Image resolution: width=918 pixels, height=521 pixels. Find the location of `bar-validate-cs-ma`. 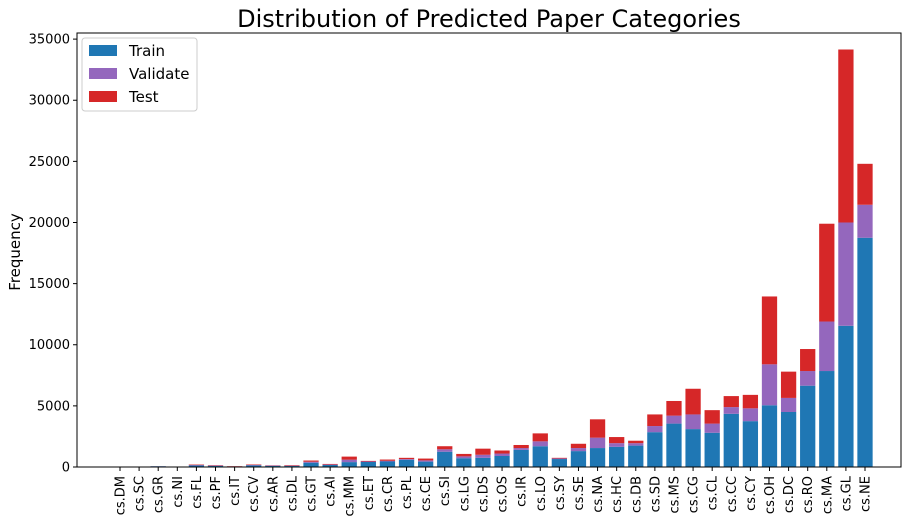

bar-validate-cs-ma is located at coordinates (827, 346).